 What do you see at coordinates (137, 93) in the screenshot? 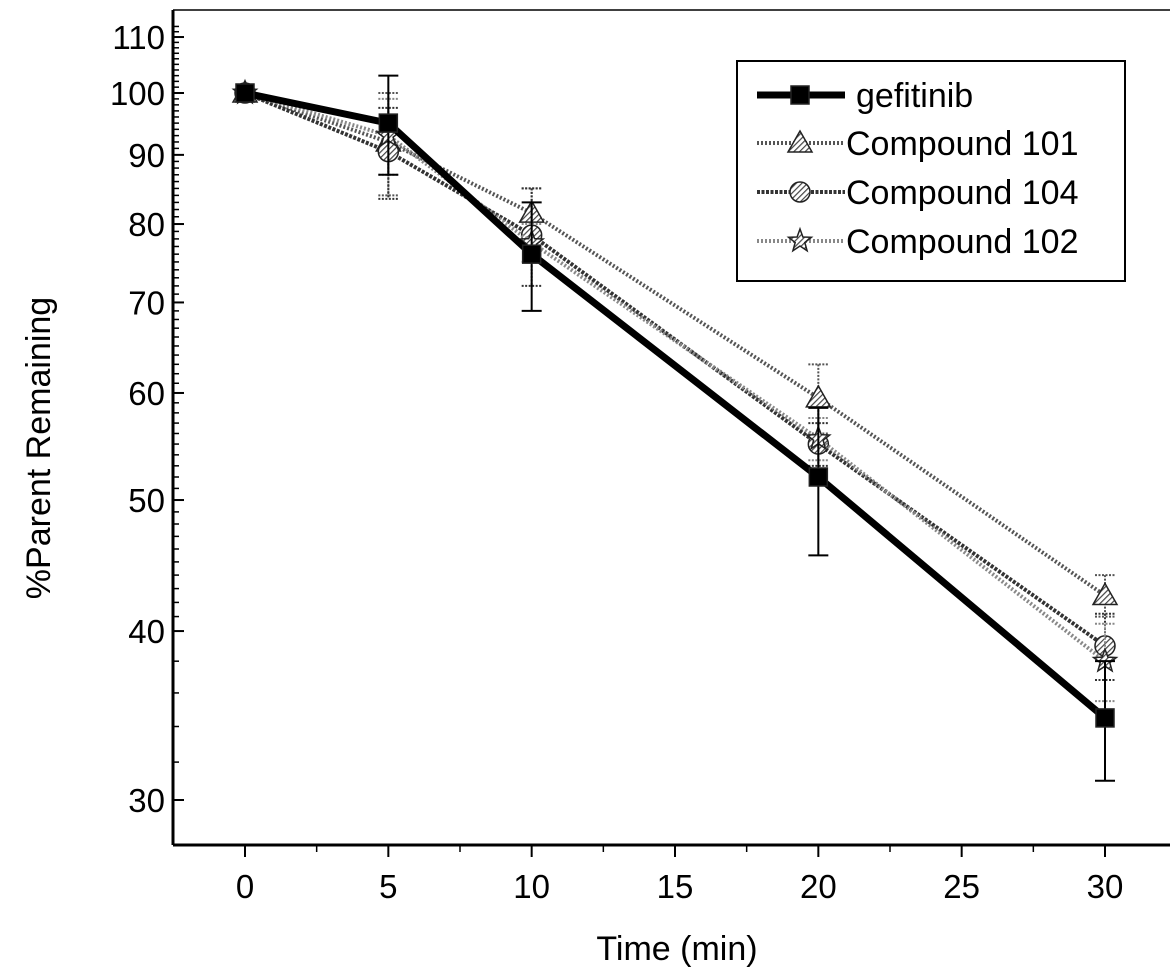
I see `y-tick-label: 100` at bounding box center [137, 93].